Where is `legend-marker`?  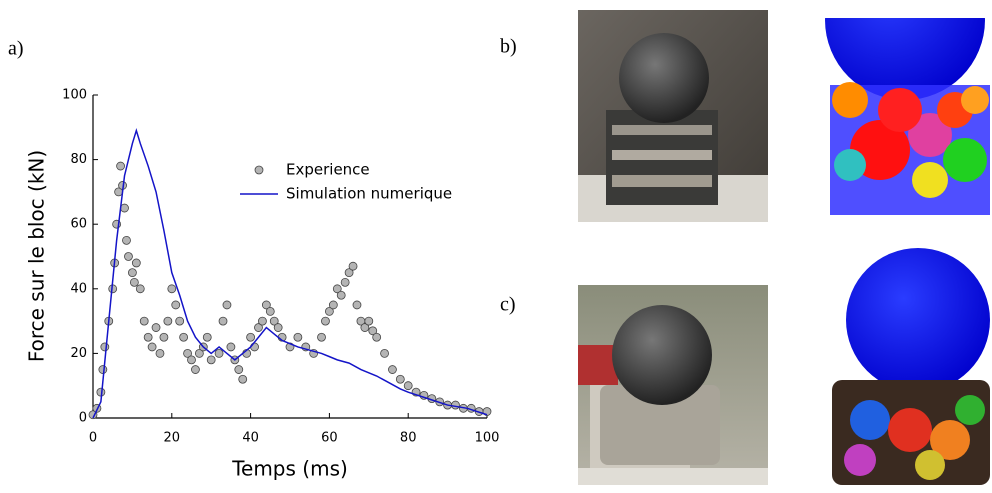
legend-marker is located at coordinates (259, 170).